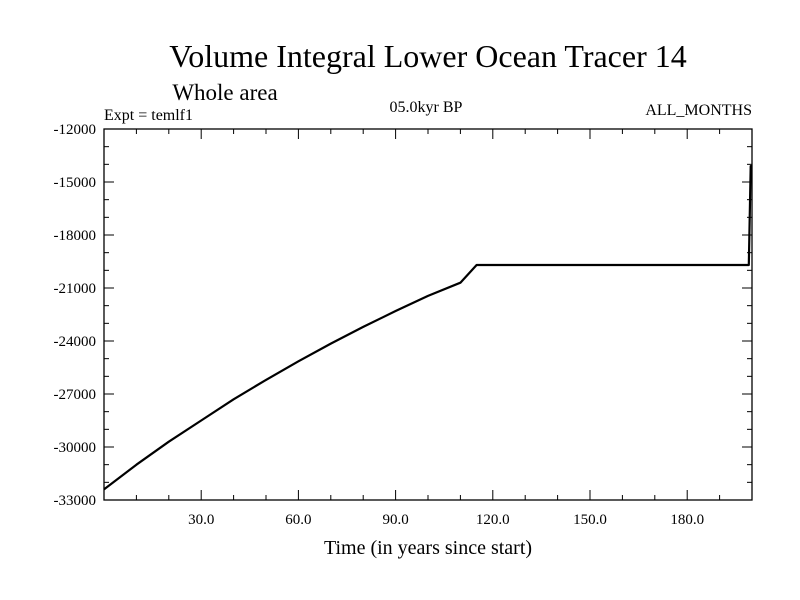  I want to click on period-label: 05.0kyr BP, so click(426, 107).